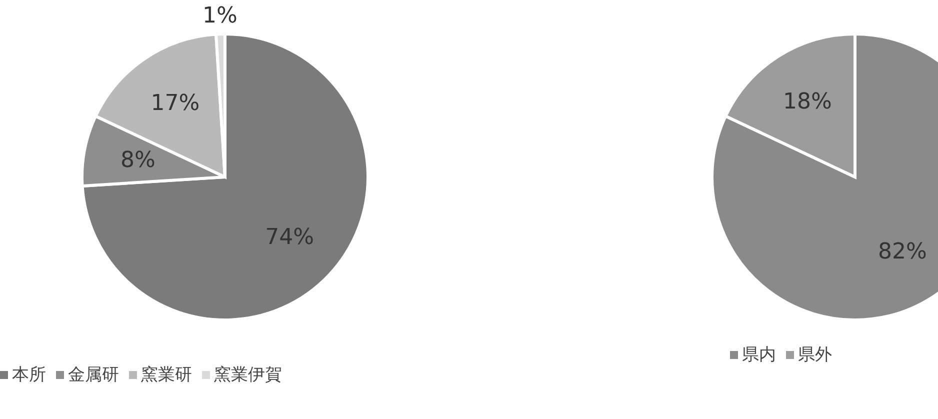  What do you see at coordinates (166, 375) in the screenshot?
I see `legend-label: 窯業研` at bounding box center [166, 375].